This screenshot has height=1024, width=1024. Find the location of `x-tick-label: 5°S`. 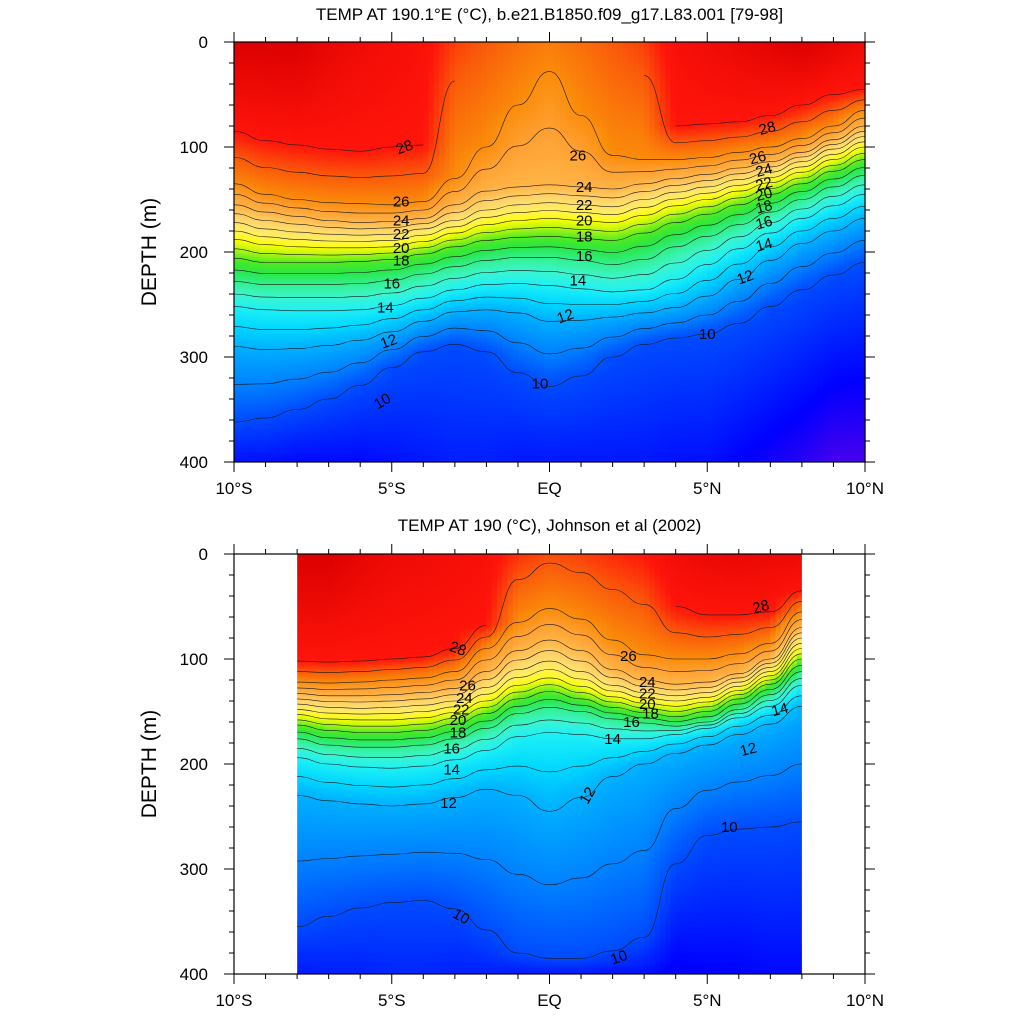

x-tick-label: 5°S is located at coordinates (392, 1000).